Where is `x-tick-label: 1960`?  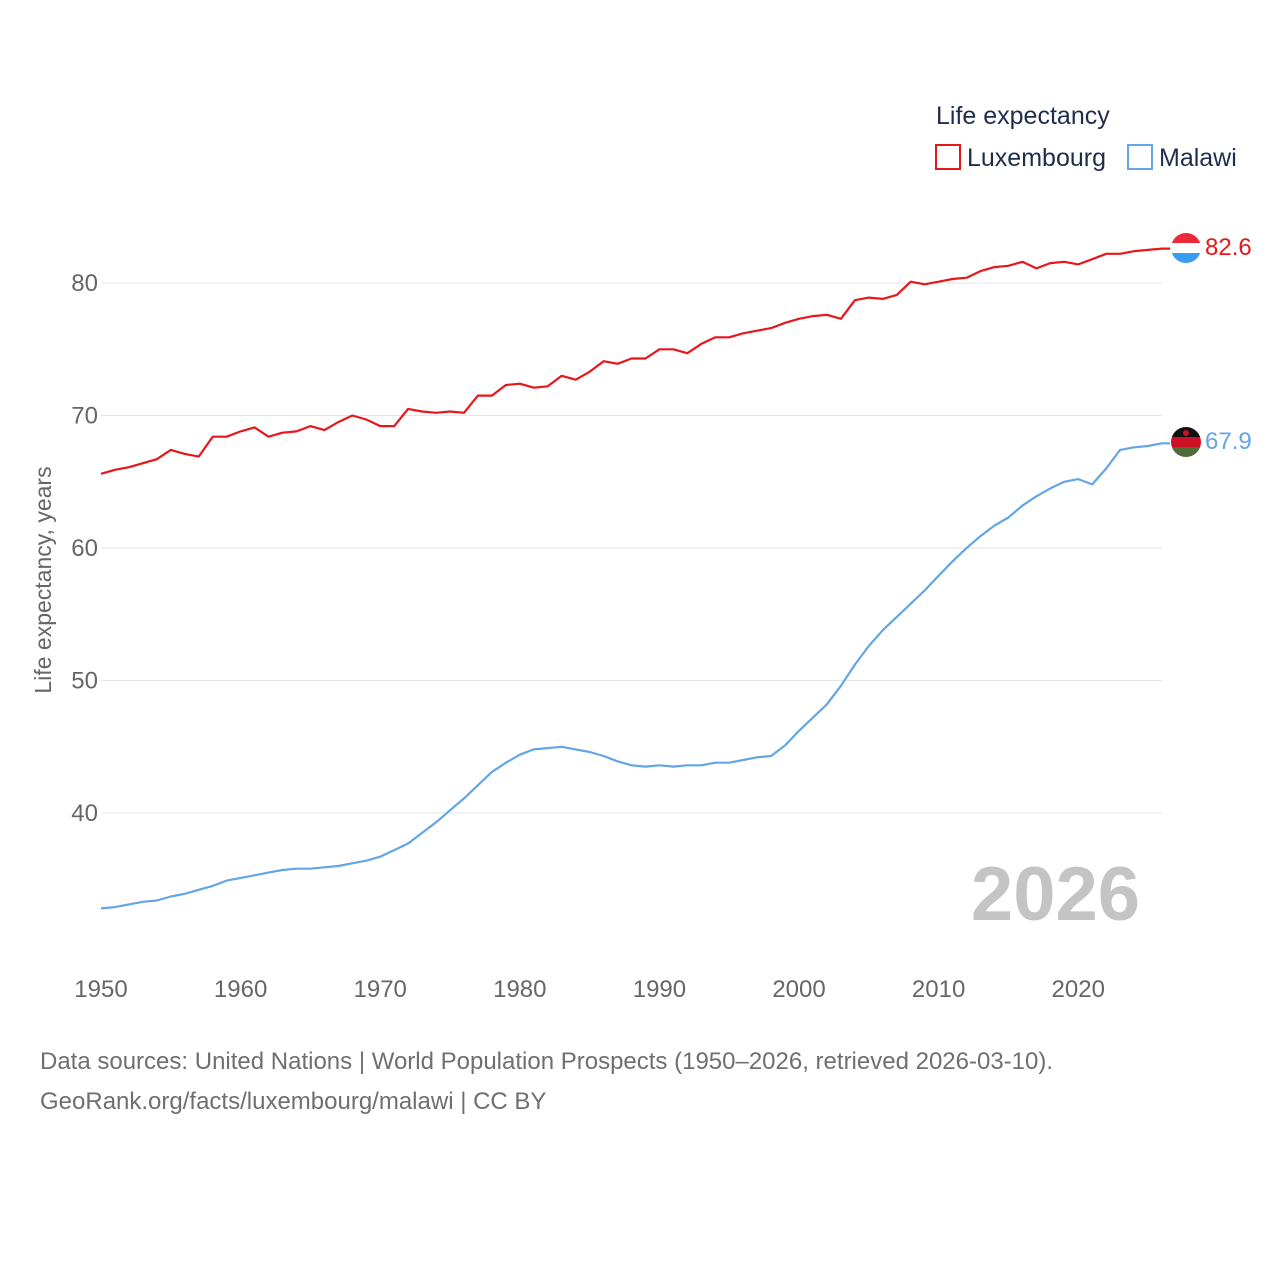
x-tick-label: 1960 is located at coordinates (240, 989).